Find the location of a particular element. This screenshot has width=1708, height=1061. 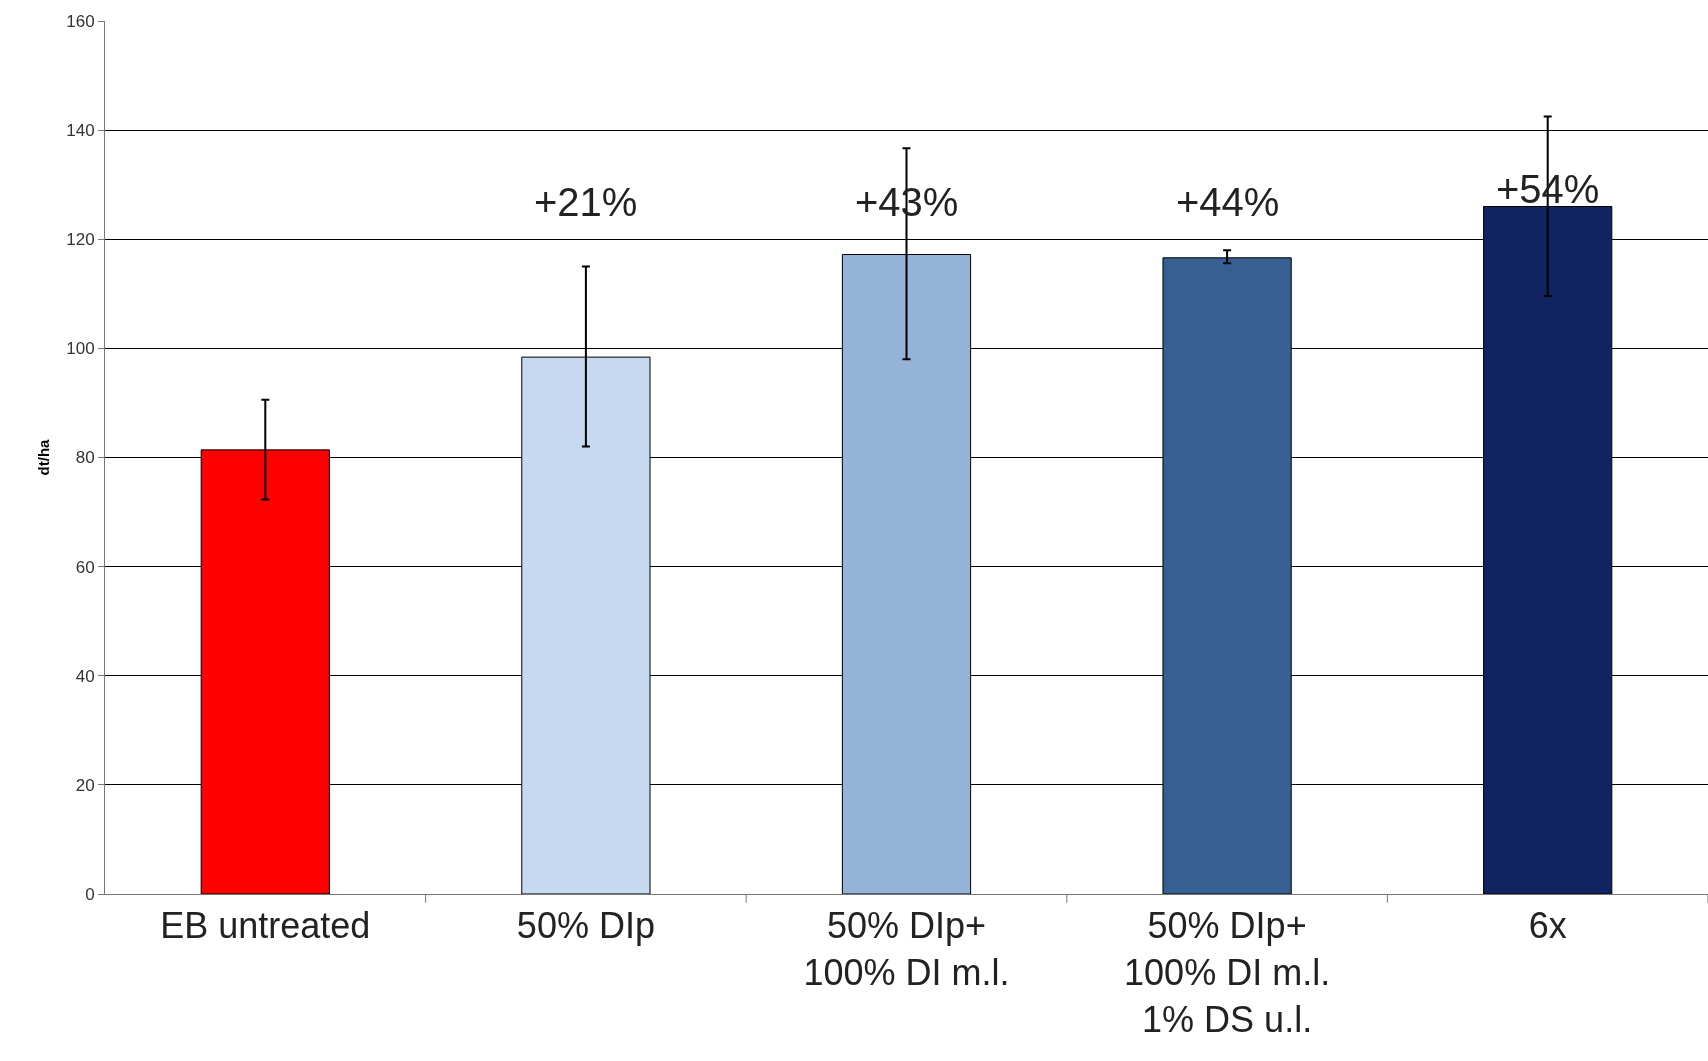

annotation: +44% is located at coordinates (1228, 202).